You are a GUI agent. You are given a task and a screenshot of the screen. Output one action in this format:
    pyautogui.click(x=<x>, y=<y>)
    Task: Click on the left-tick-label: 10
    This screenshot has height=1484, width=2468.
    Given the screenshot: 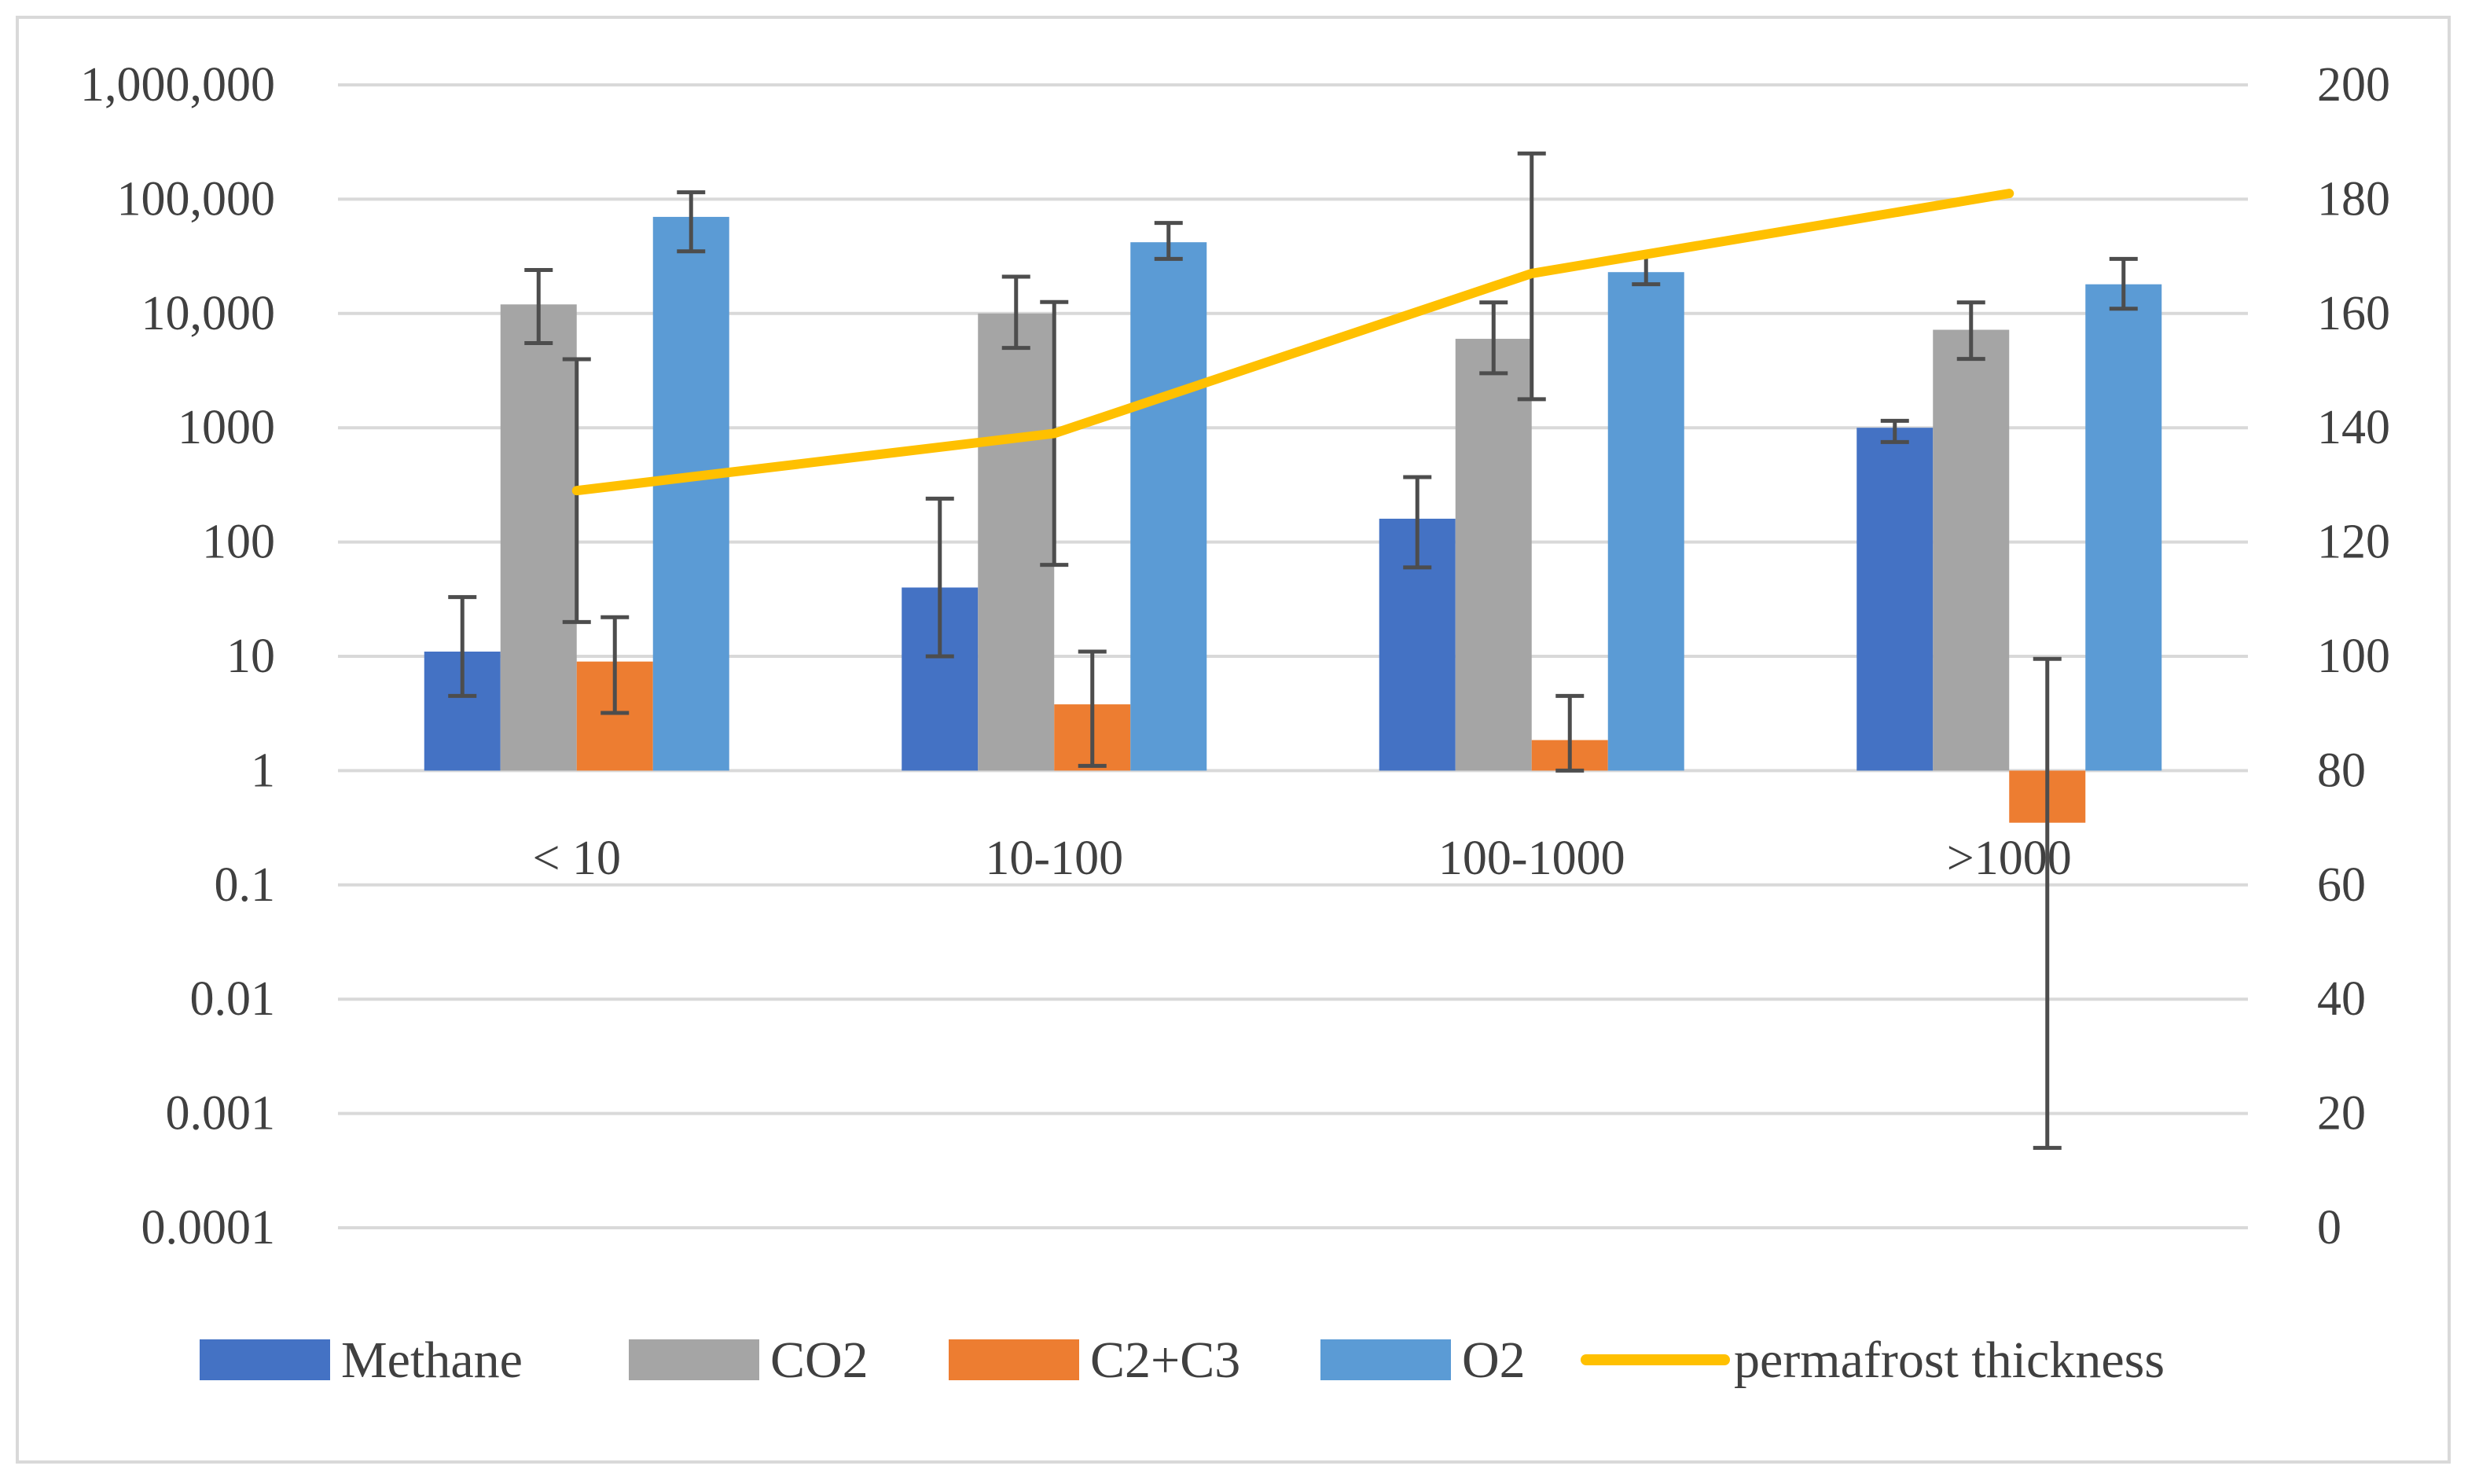 What is the action you would take?
    pyautogui.click(x=250, y=656)
    